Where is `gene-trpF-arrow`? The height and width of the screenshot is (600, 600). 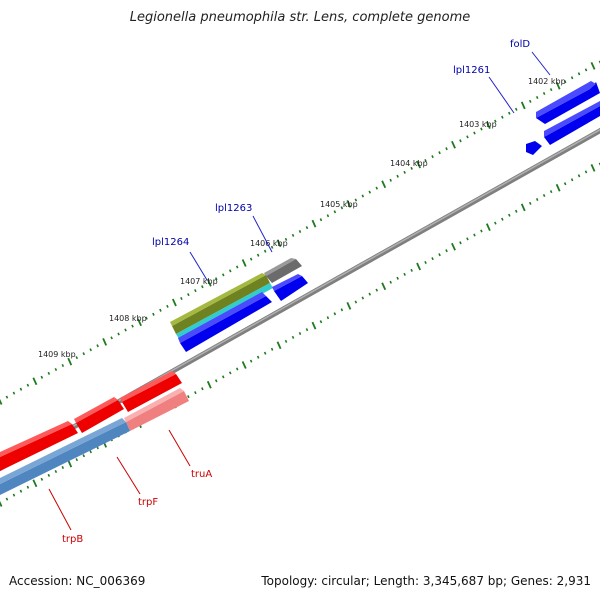 gene-trpF-arrow is located at coordinates (100, 416).